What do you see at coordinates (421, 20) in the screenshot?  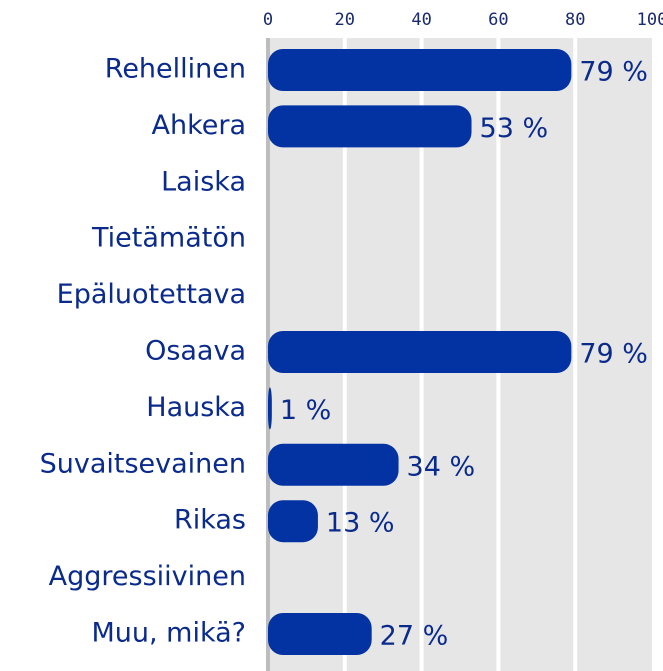 I see `x-tick-label: 40` at bounding box center [421, 20].